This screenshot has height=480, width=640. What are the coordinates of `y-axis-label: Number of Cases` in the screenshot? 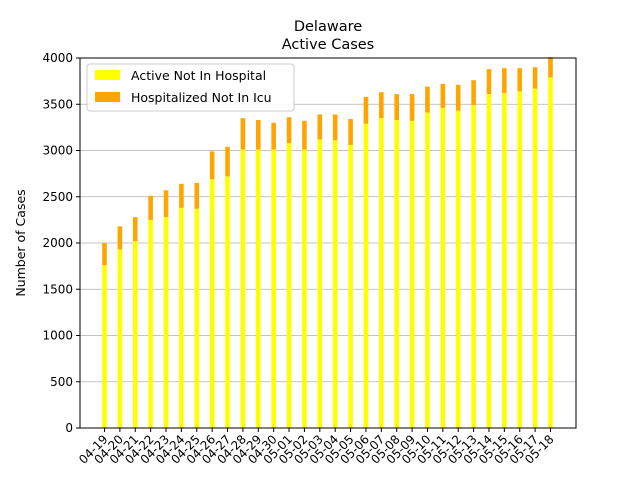 It's located at (20, 242).